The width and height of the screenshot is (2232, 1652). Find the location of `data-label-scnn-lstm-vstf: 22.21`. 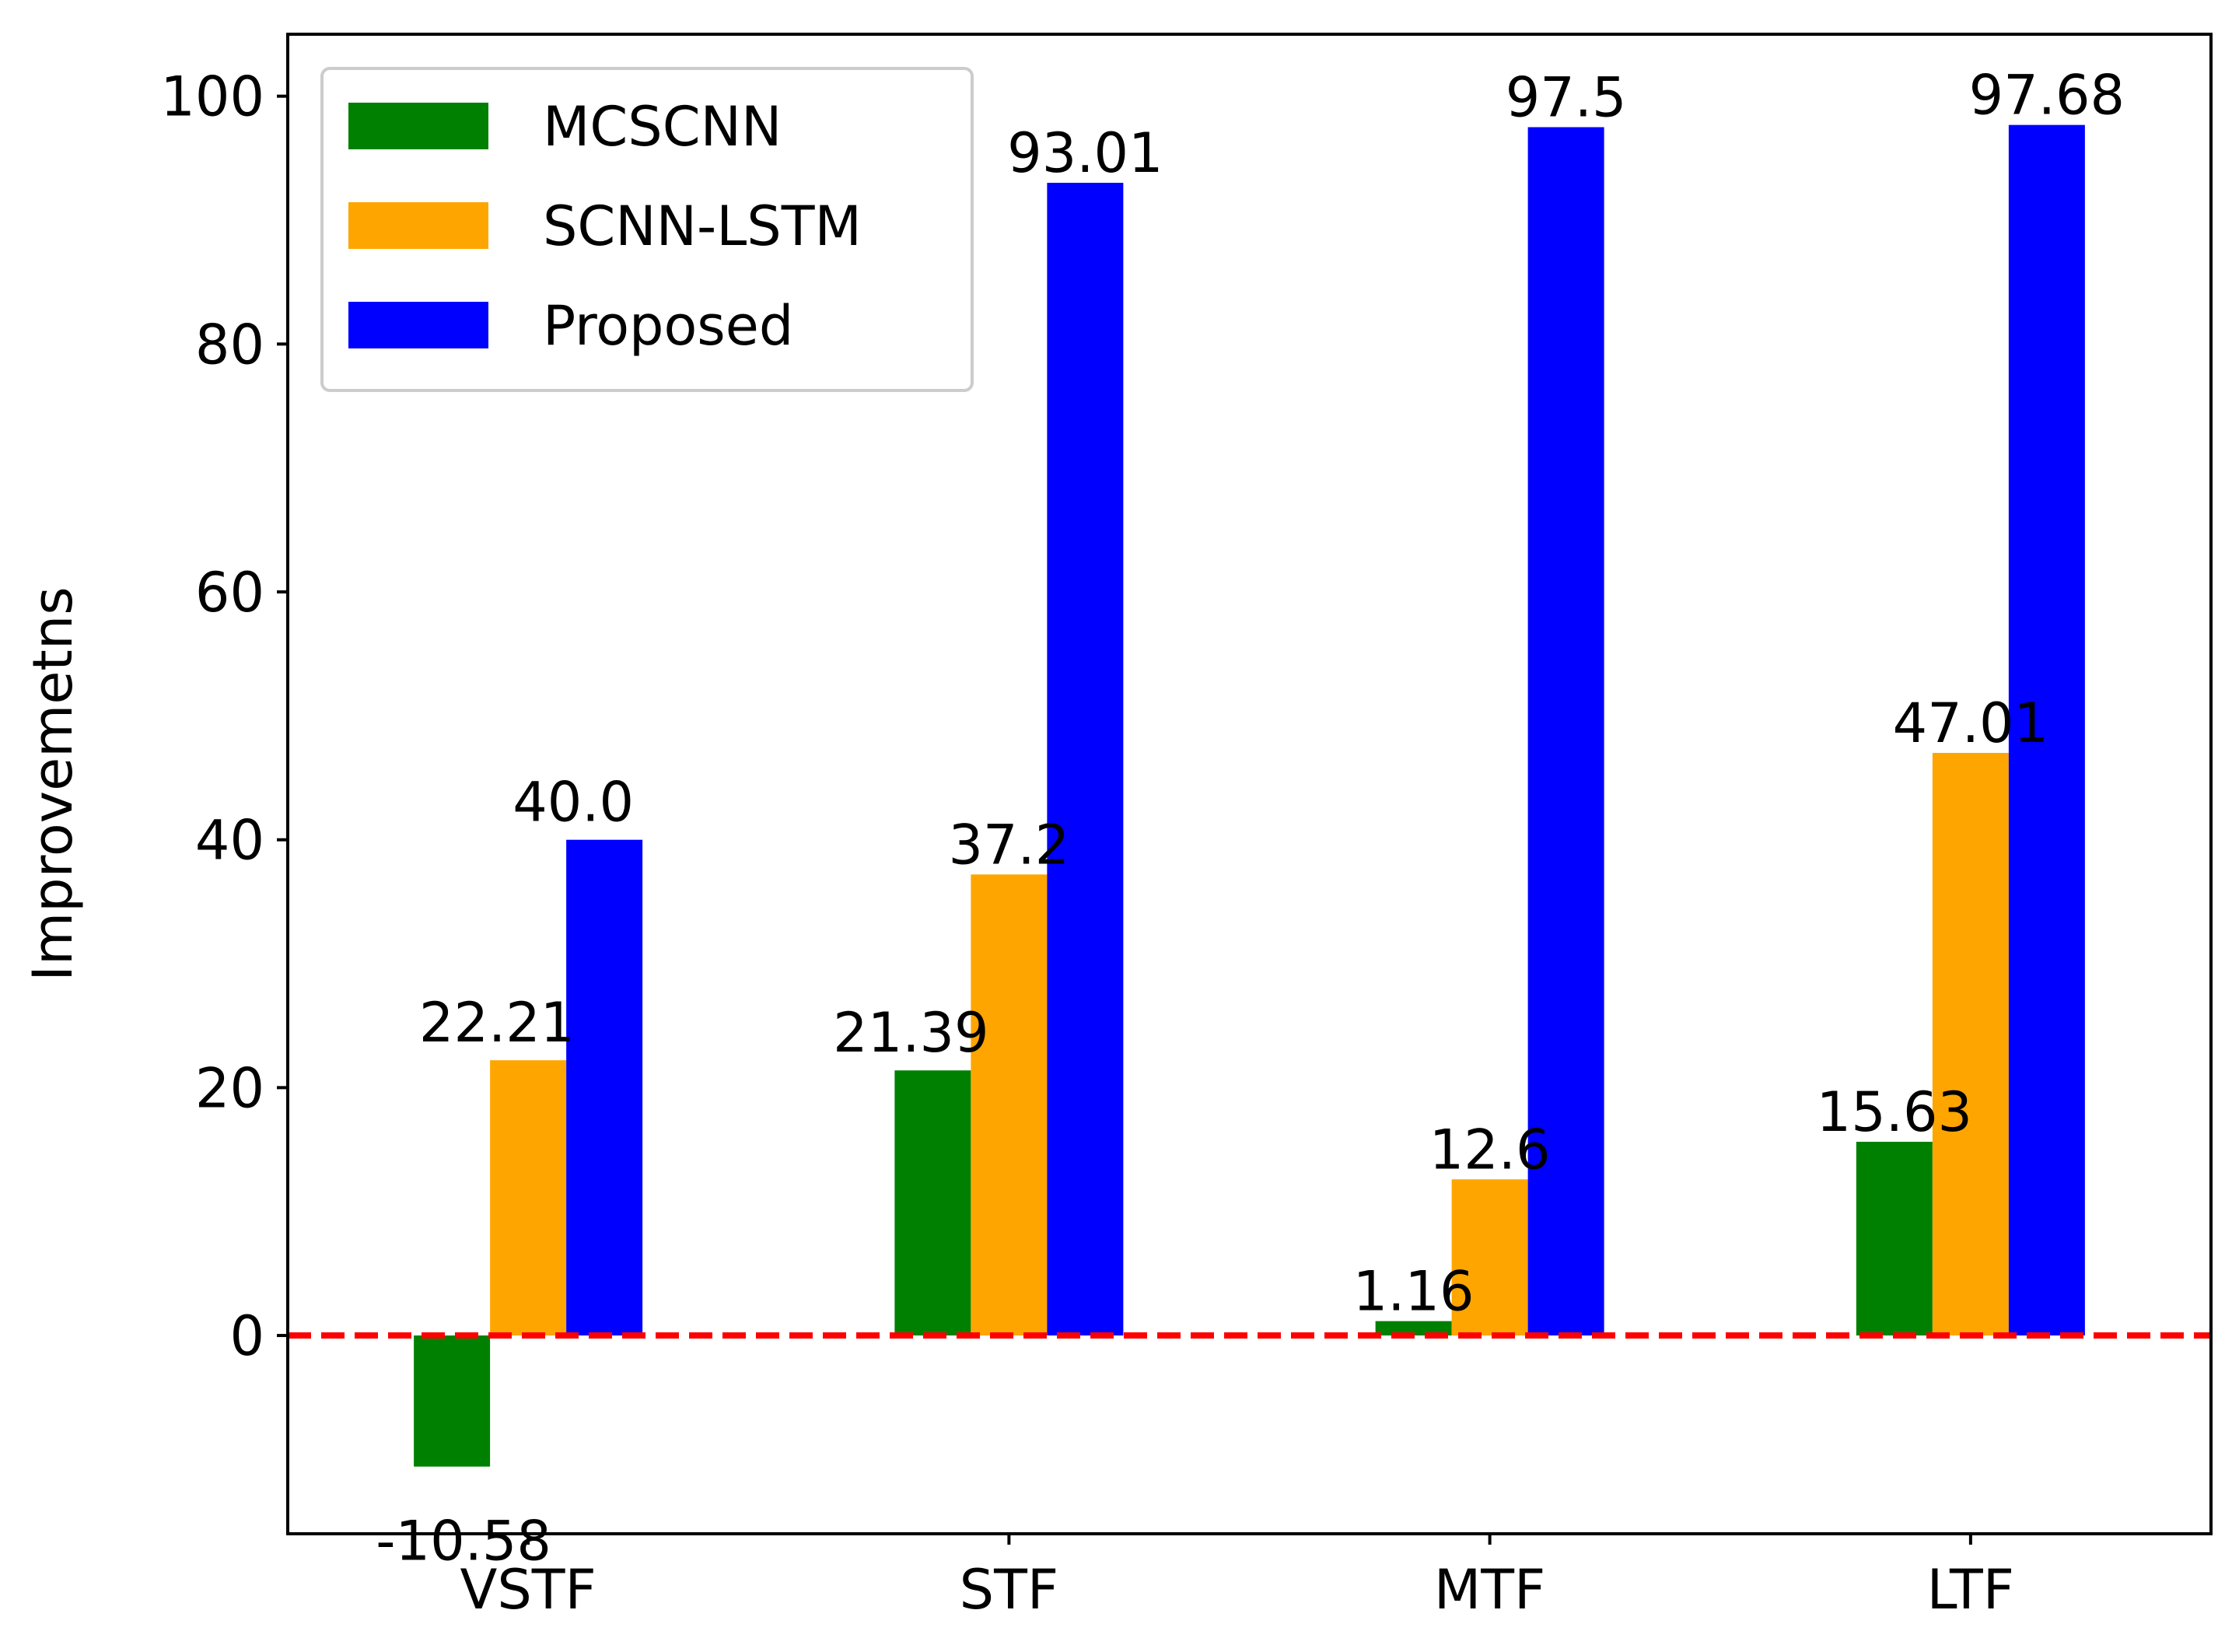

data-label-scnn-lstm-vstf: 22.21 is located at coordinates (497, 1023).